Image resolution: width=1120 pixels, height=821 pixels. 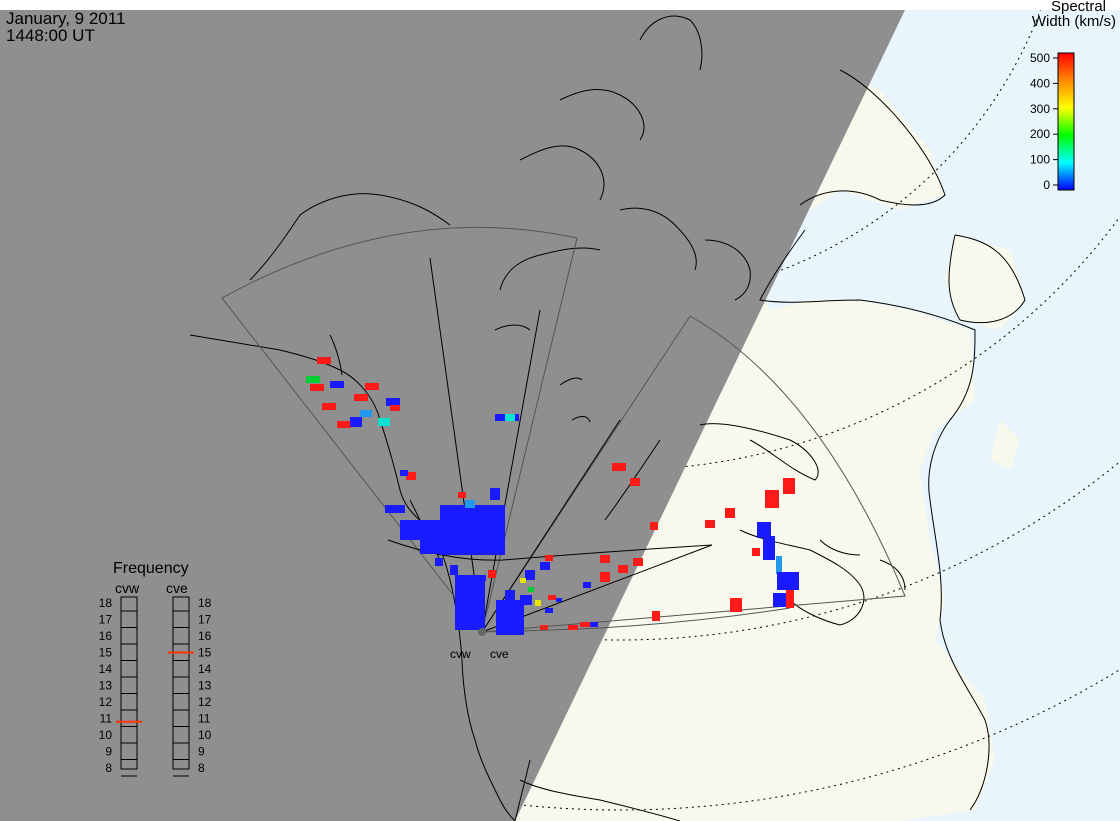 What do you see at coordinates (106, 620) in the screenshot?
I see `frequency-tick-label-left: 17` at bounding box center [106, 620].